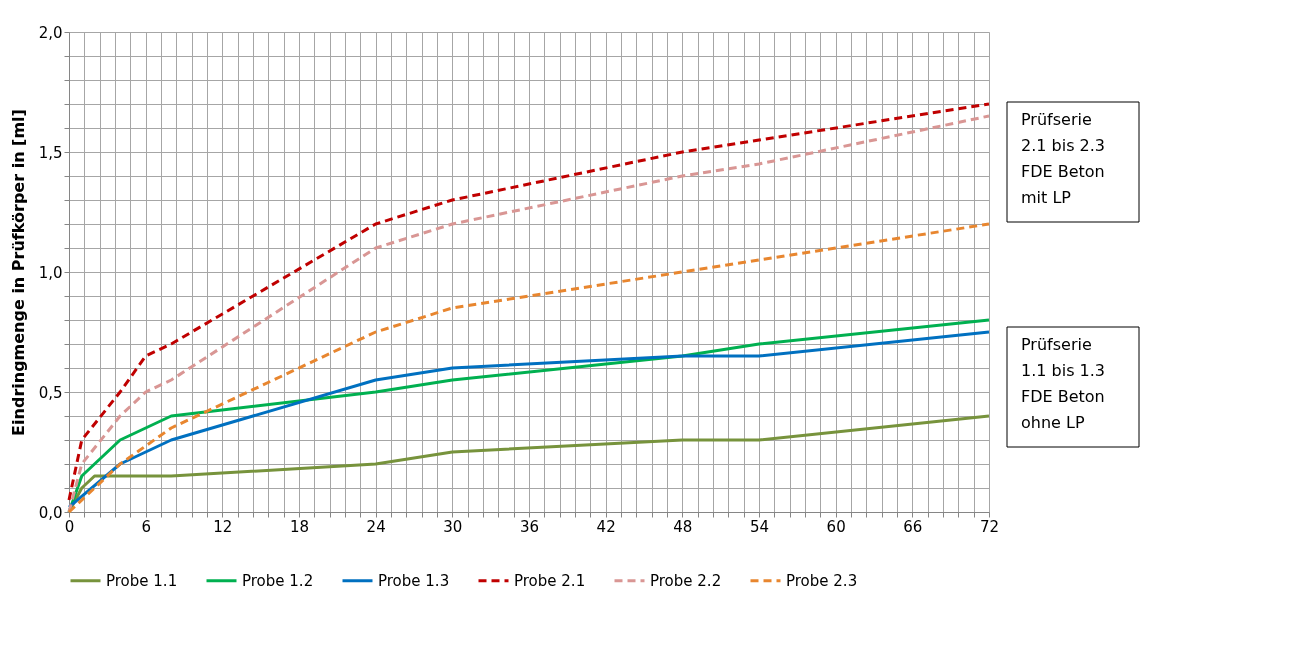 The image size is (1290, 668). What do you see at coordinates (836, 526) in the screenshot?
I see `x-tick-label: 60` at bounding box center [836, 526].